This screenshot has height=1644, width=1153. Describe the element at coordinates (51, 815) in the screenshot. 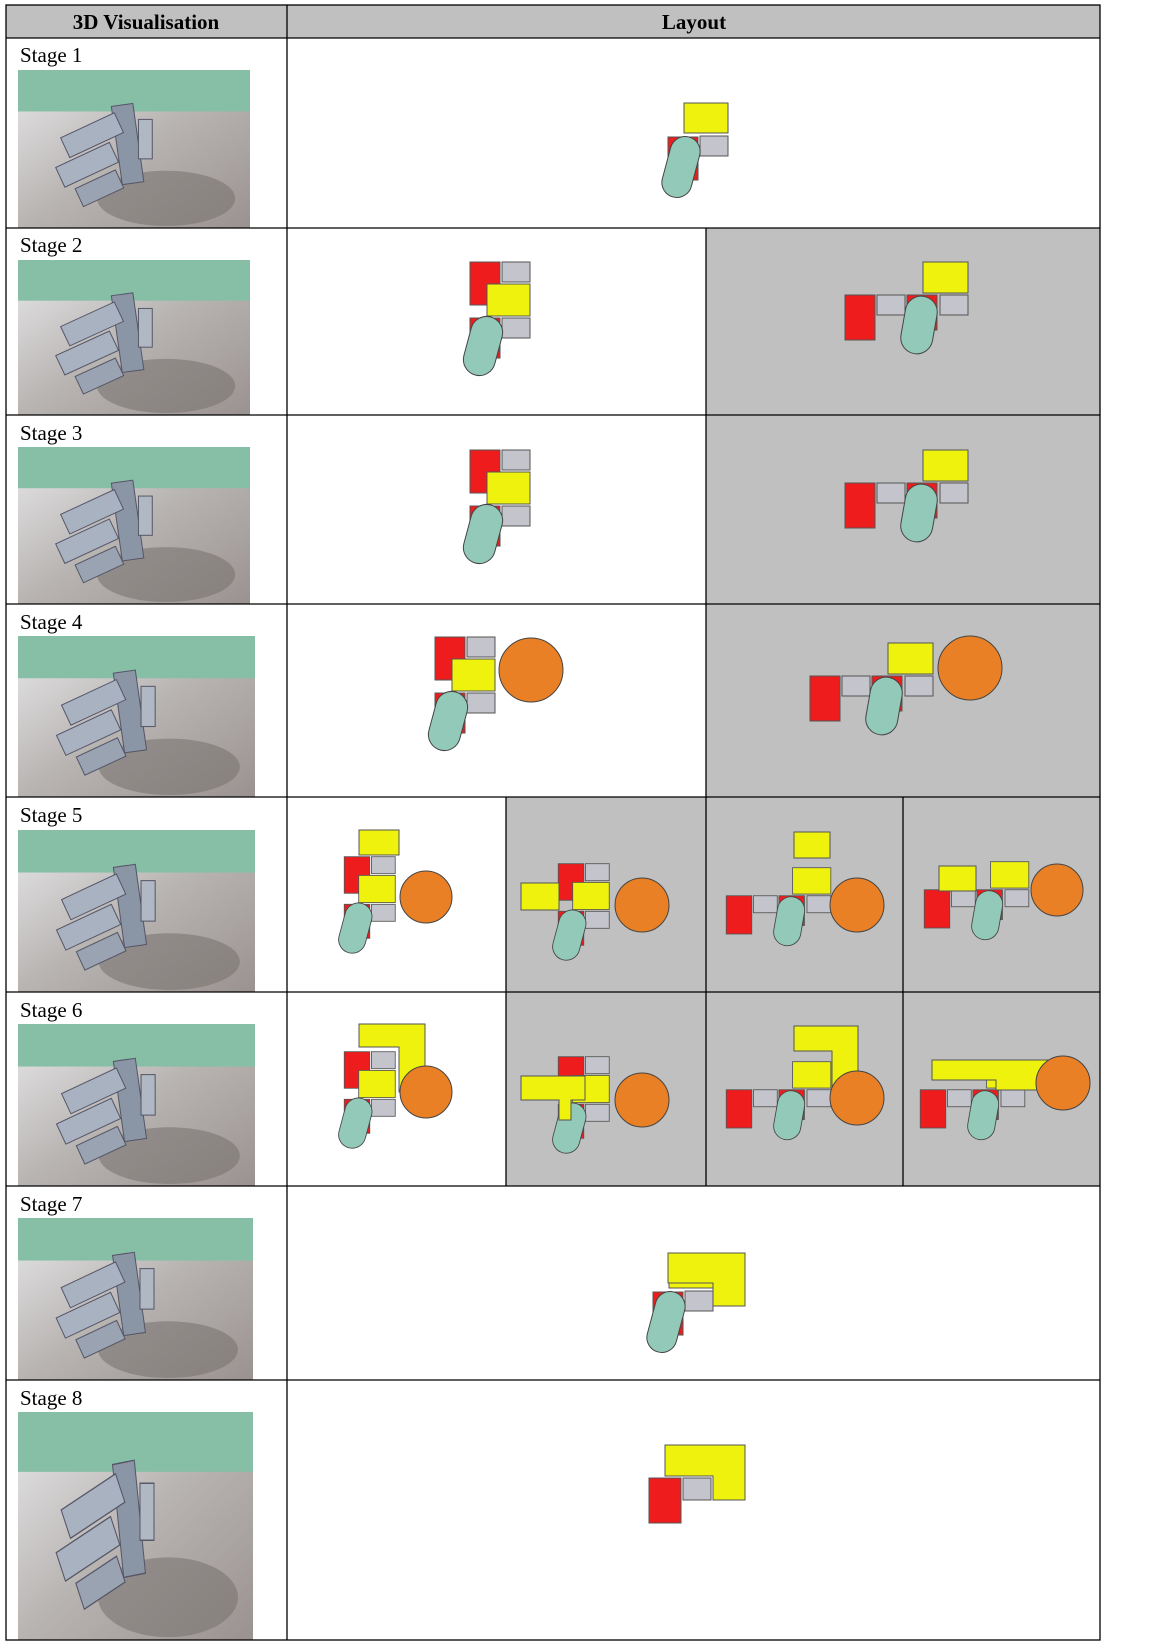

I see `stage-label: Stage 5` at that location.